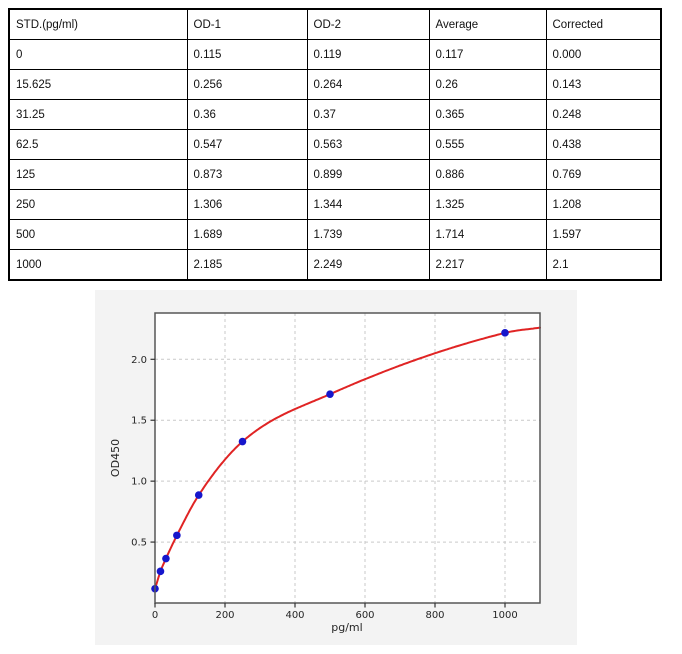 The width and height of the screenshot is (682, 654). I want to click on table-cell: 1.597, so click(603, 234).